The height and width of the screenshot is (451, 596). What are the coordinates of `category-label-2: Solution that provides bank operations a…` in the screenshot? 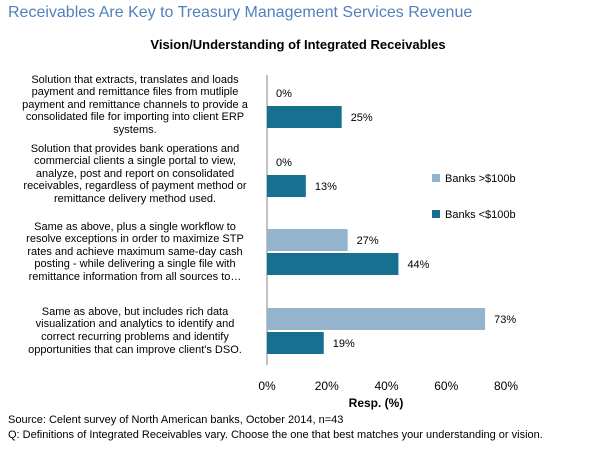 It's located at (135, 174).